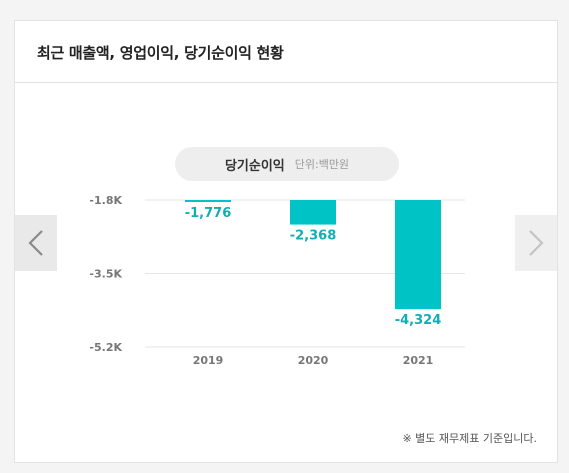 This screenshot has width=569, height=473. I want to click on data-label: -1,776, so click(208, 213).